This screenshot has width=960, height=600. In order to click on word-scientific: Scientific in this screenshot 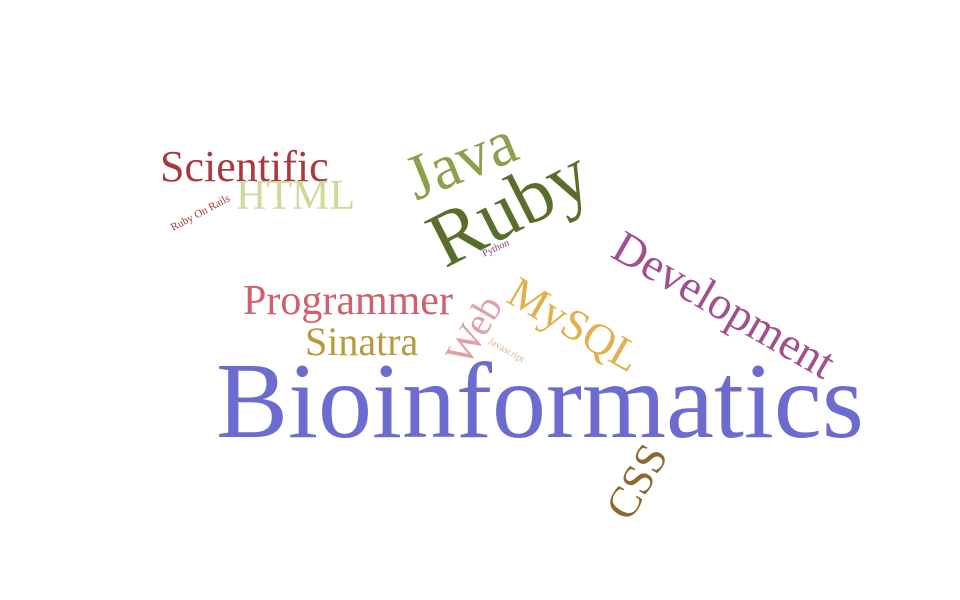, I will do `click(244, 166)`.